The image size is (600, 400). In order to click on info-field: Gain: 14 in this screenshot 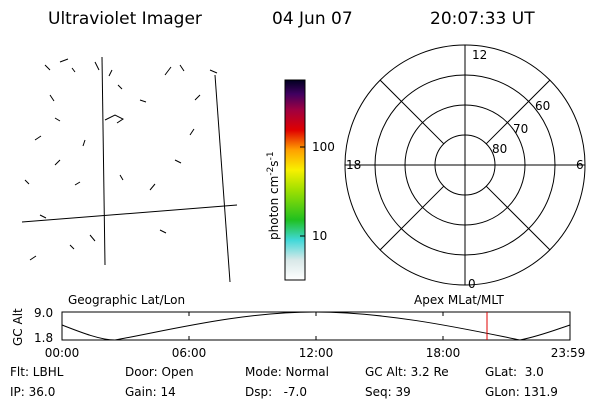, I will do `click(150, 392)`.